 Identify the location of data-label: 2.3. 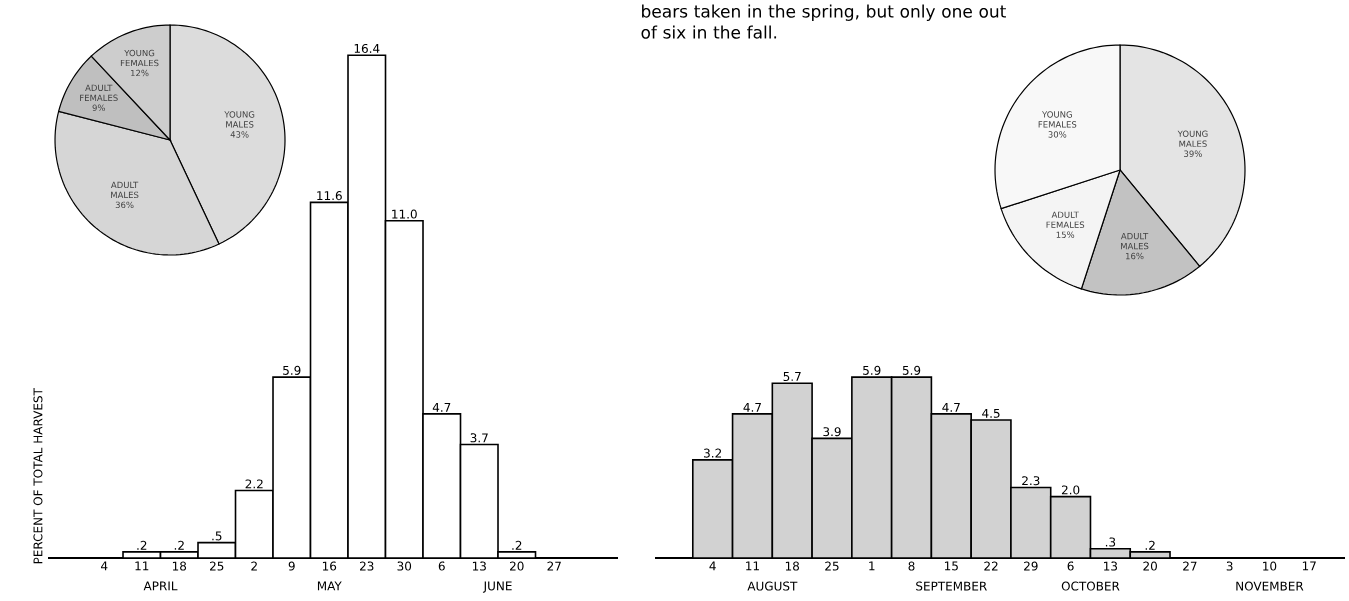
(1031, 481).